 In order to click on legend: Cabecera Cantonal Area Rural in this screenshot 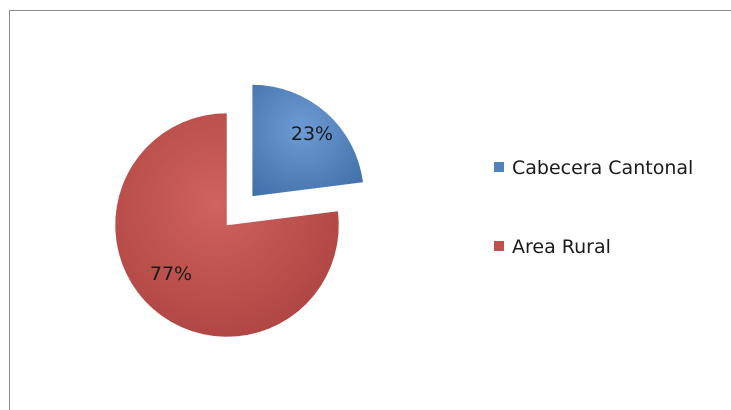, I will do `click(593, 207)`.